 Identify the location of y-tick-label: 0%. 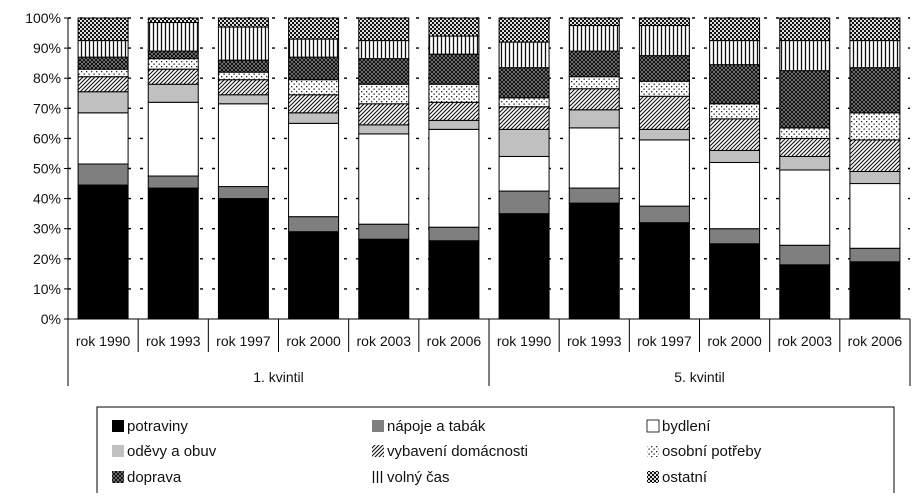
(51, 319).